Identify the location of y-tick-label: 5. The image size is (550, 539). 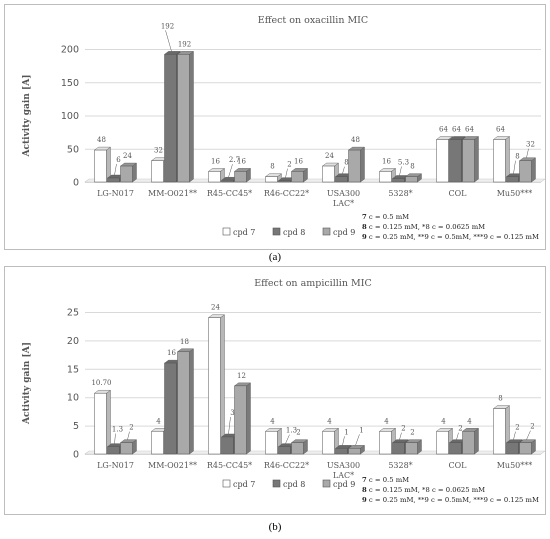
(76, 426).